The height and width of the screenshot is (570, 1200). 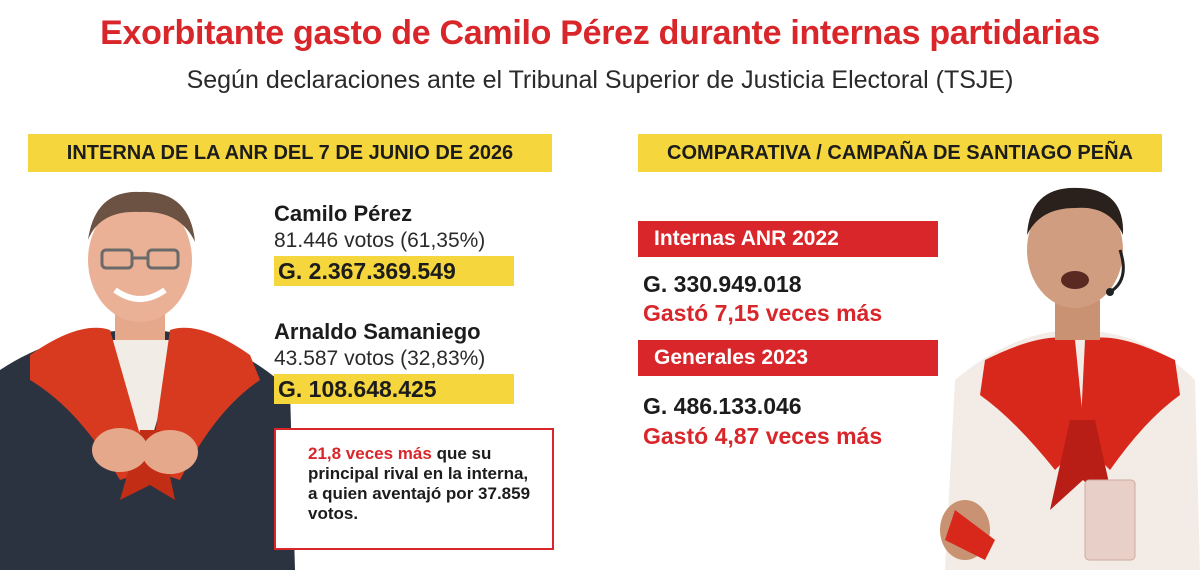 I want to click on comparison-label: Generales 2023, so click(x=788, y=358).